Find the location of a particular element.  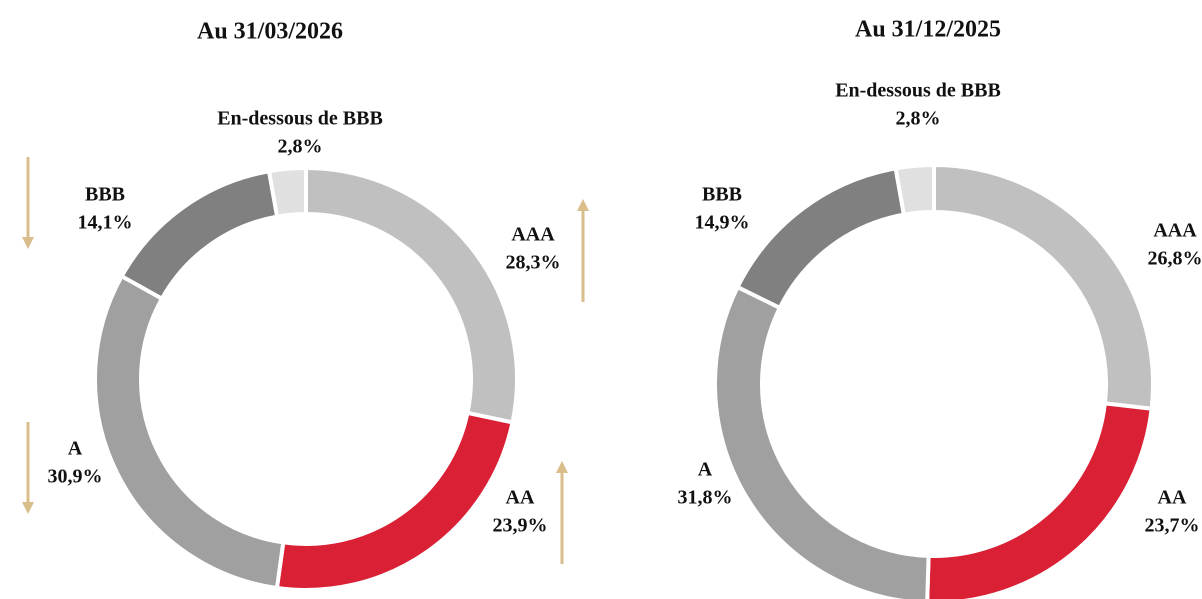

segment-value: 14,9% is located at coordinates (722, 223).